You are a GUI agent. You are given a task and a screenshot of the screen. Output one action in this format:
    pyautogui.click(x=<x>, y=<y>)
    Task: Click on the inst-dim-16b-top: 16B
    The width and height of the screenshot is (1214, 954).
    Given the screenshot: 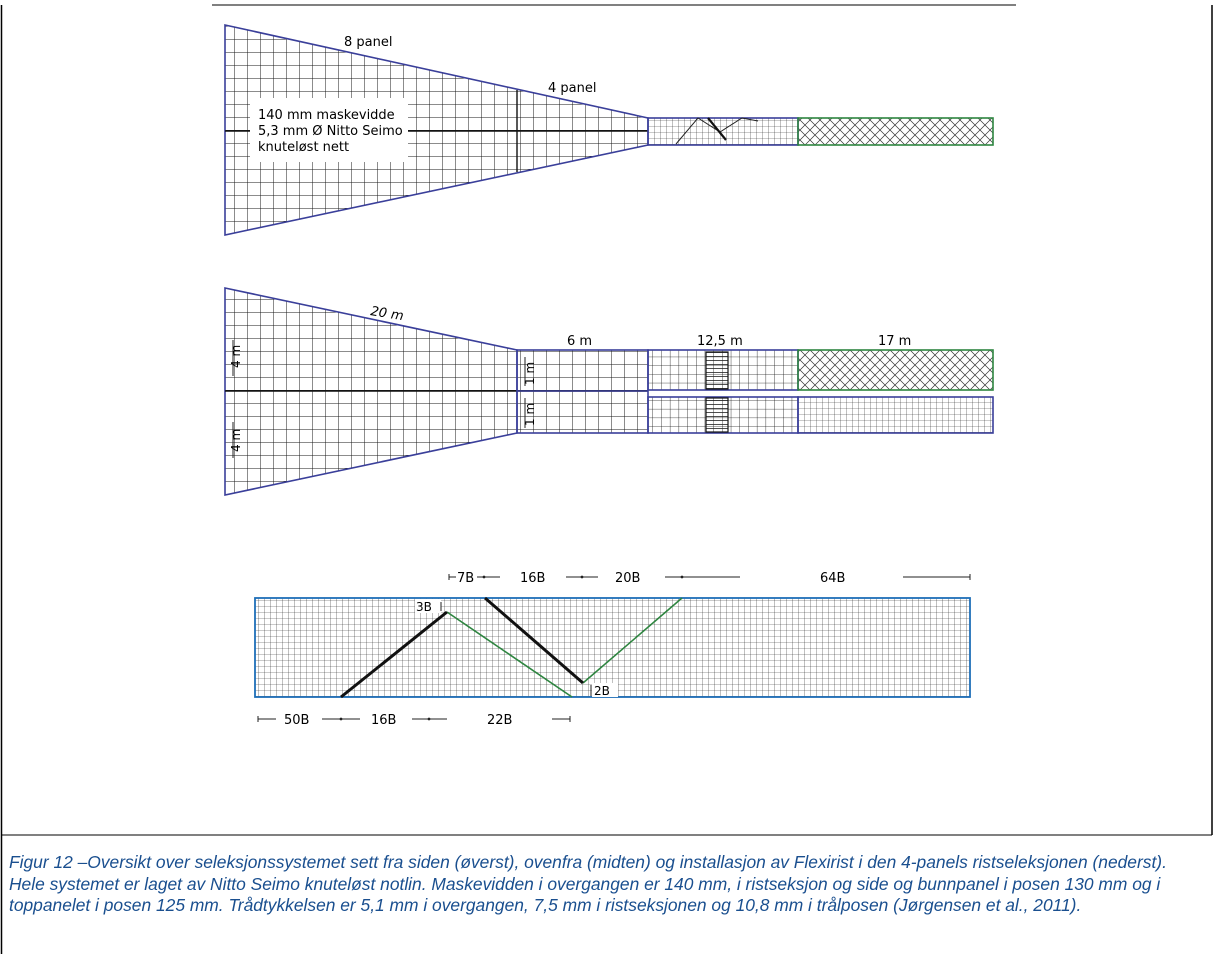 What is the action you would take?
    pyautogui.click(x=532, y=578)
    